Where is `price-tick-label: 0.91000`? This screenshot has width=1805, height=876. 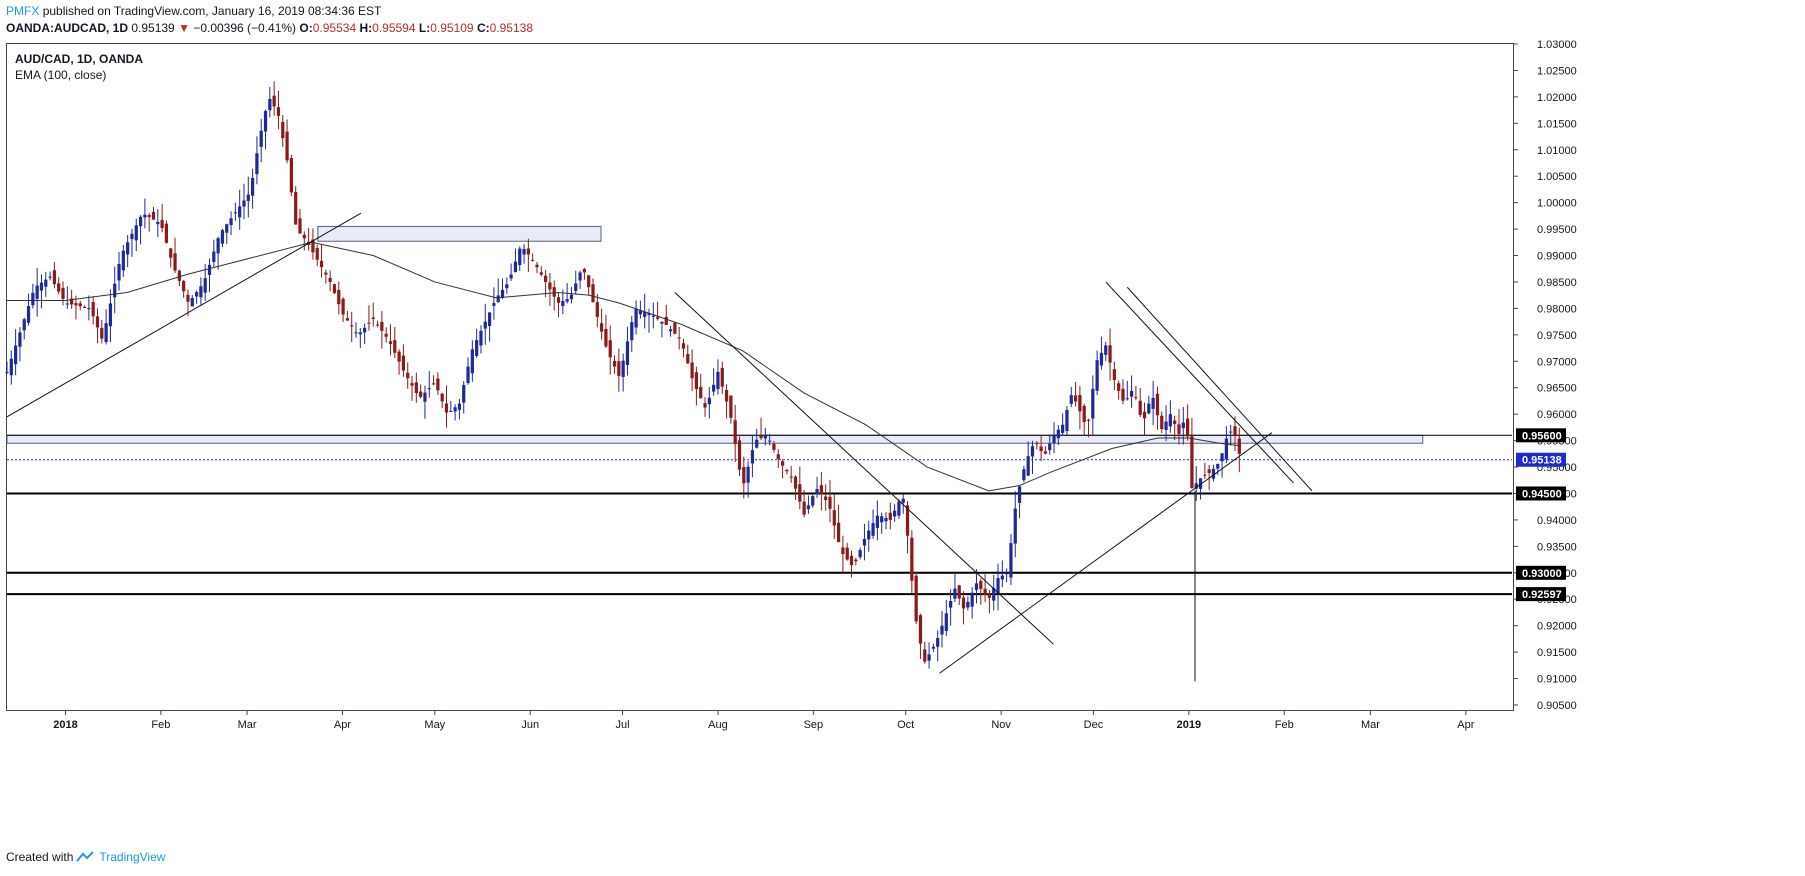
price-tick-label: 0.91000 is located at coordinates (1557, 680).